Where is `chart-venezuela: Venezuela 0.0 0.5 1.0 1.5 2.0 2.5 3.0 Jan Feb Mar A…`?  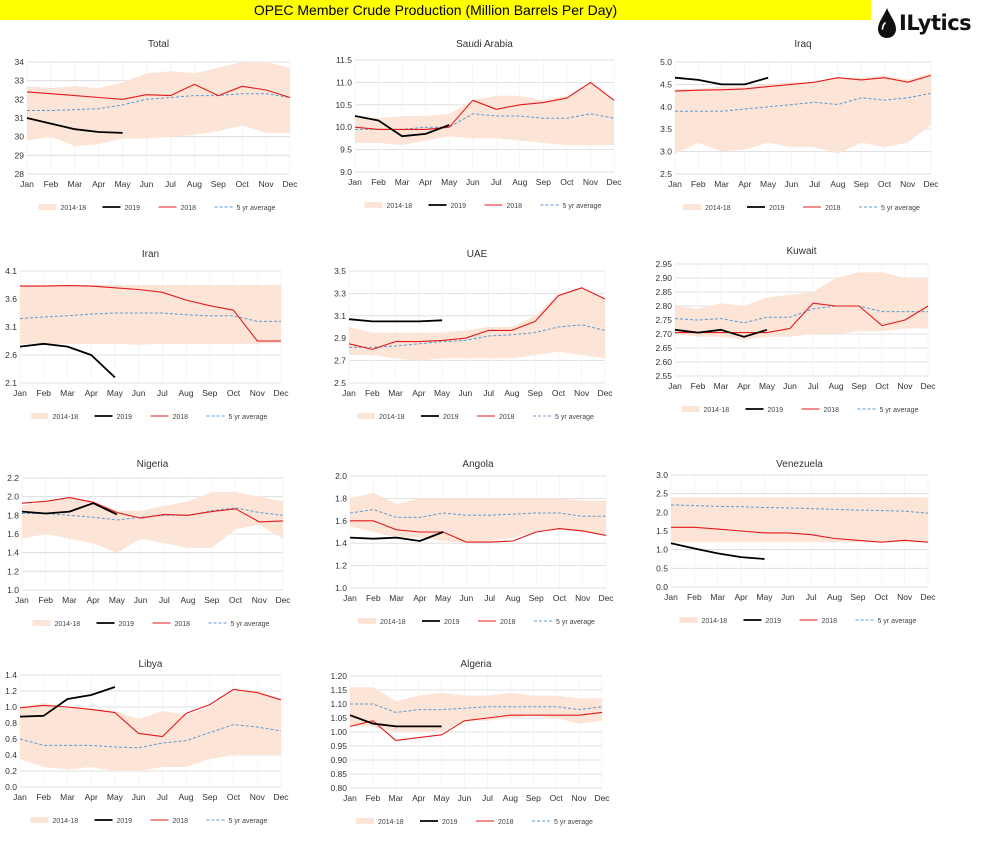 chart-venezuela: Venezuela 0.0 0.5 1.0 1.5 2.0 2.5 3.0 Jan Feb Mar A… is located at coordinates (796, 542).